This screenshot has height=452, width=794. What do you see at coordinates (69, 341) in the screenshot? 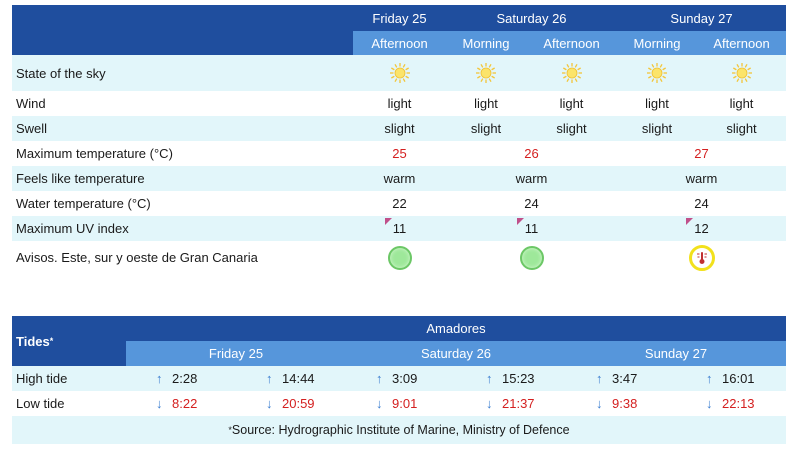
I see `tides-title: Tides *` at bounding box center [69, 341].